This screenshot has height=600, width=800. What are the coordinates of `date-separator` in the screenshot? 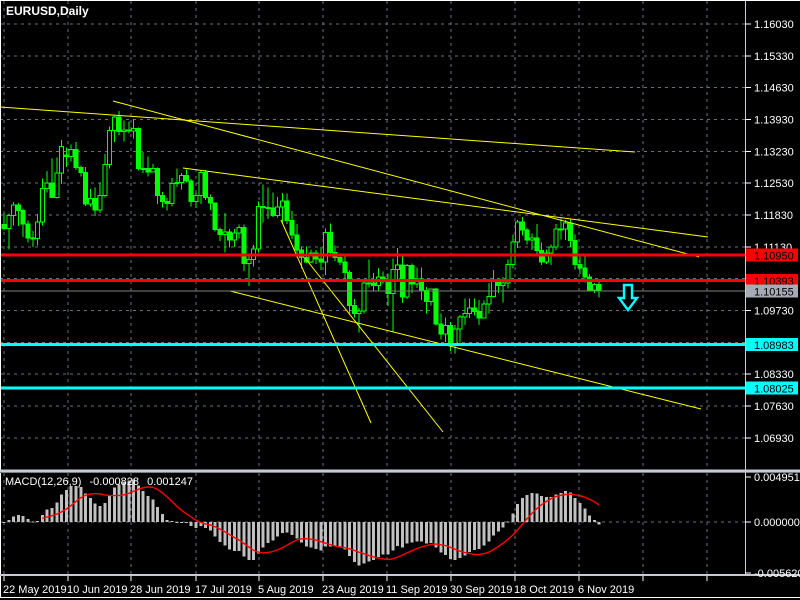 It's located at (400, 575).